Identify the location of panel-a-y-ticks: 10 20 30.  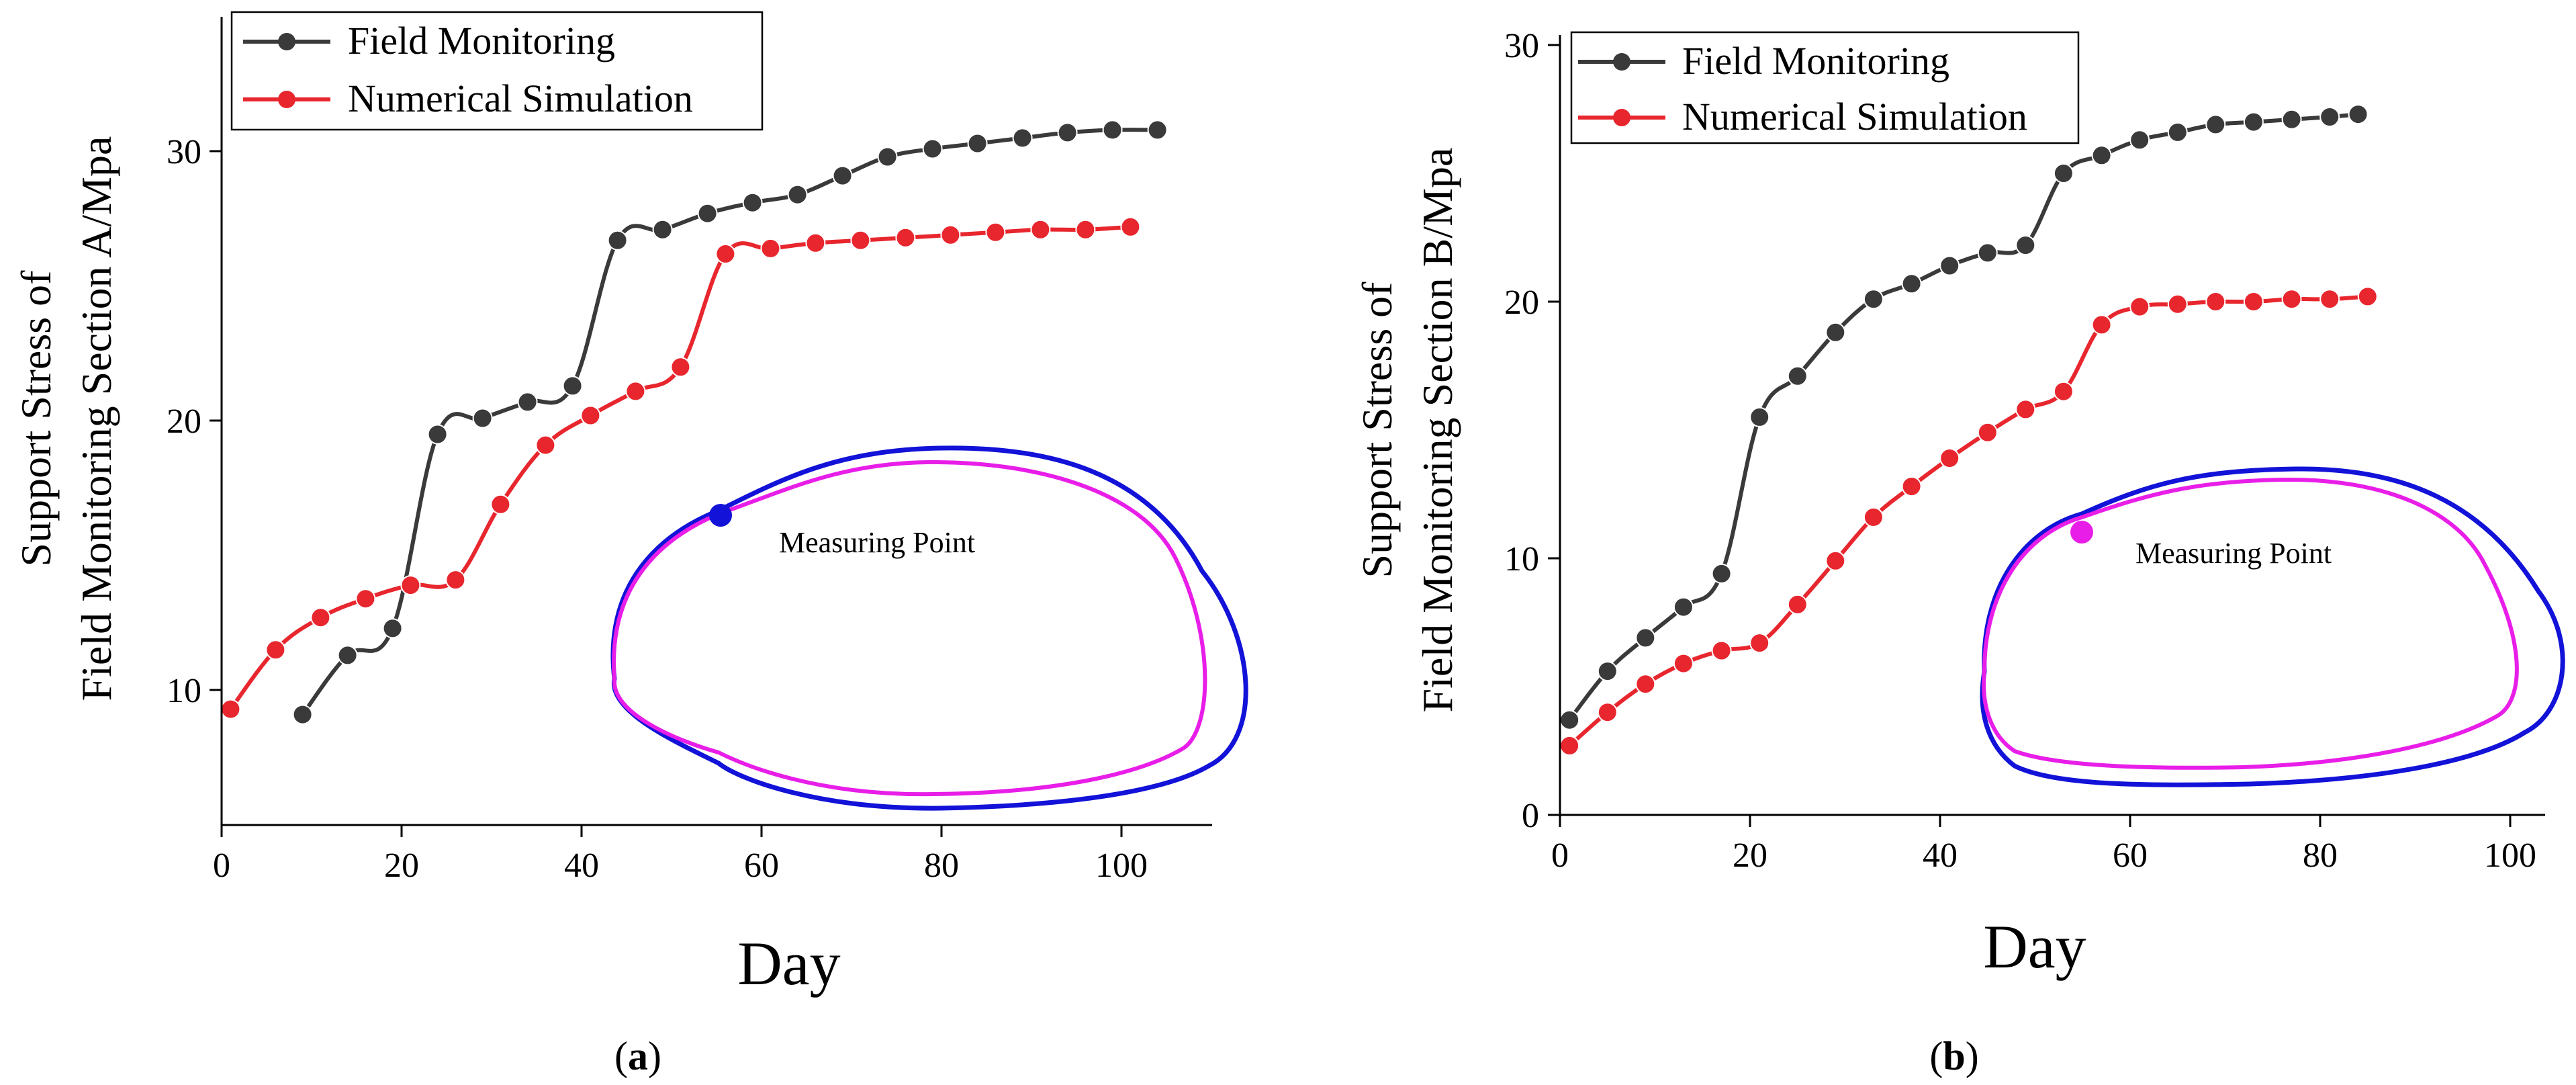
(194, 421).